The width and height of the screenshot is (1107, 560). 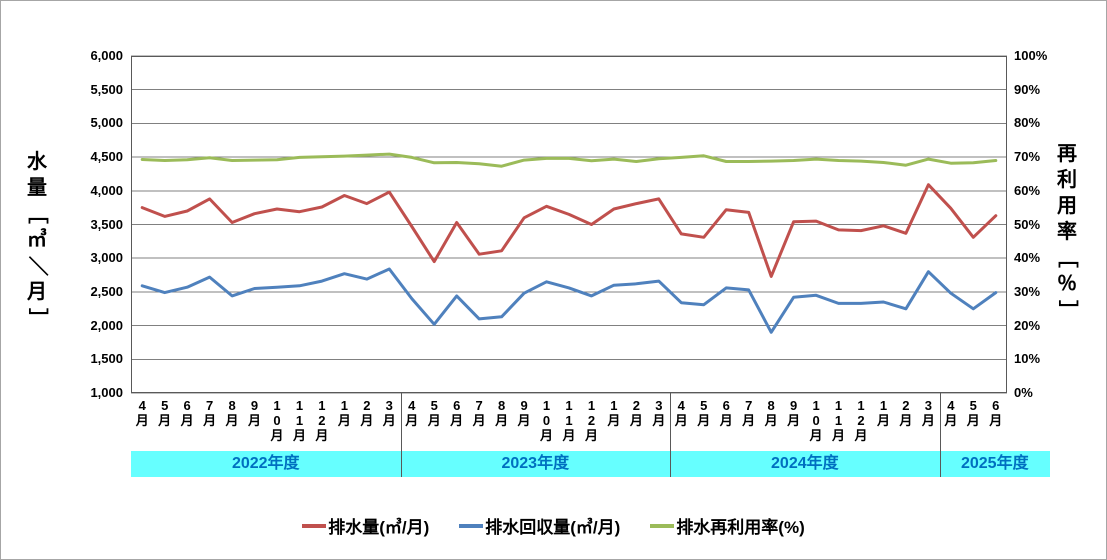 What do you see at coordinates (740, 527) in the screenshot?
I see `legend-label-reuse-rate: 排水再利用率(%)` at bounding box center [740, 527].